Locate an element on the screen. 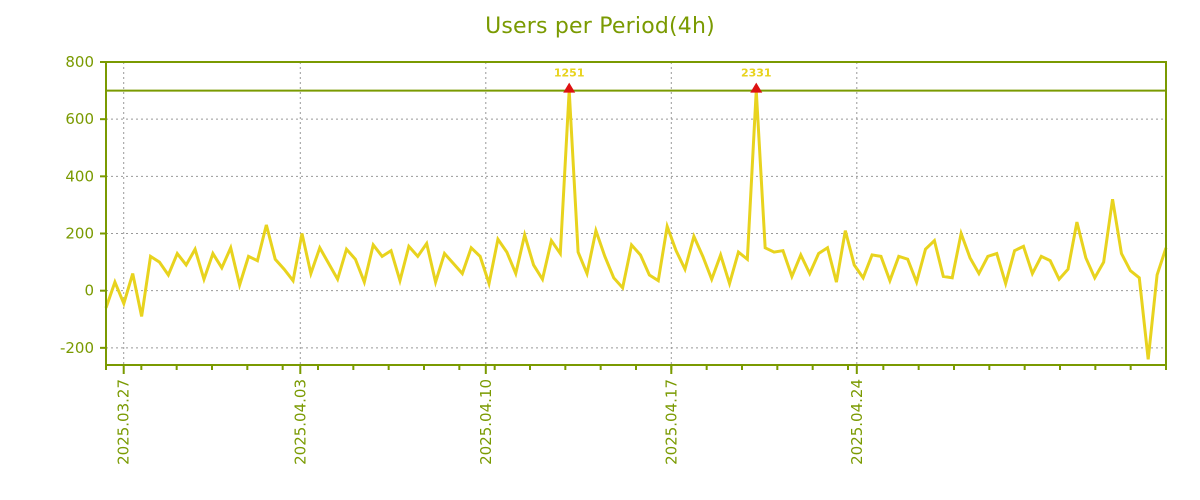  y-axis-tick-label: 800 is located at coordinates (79, 62).